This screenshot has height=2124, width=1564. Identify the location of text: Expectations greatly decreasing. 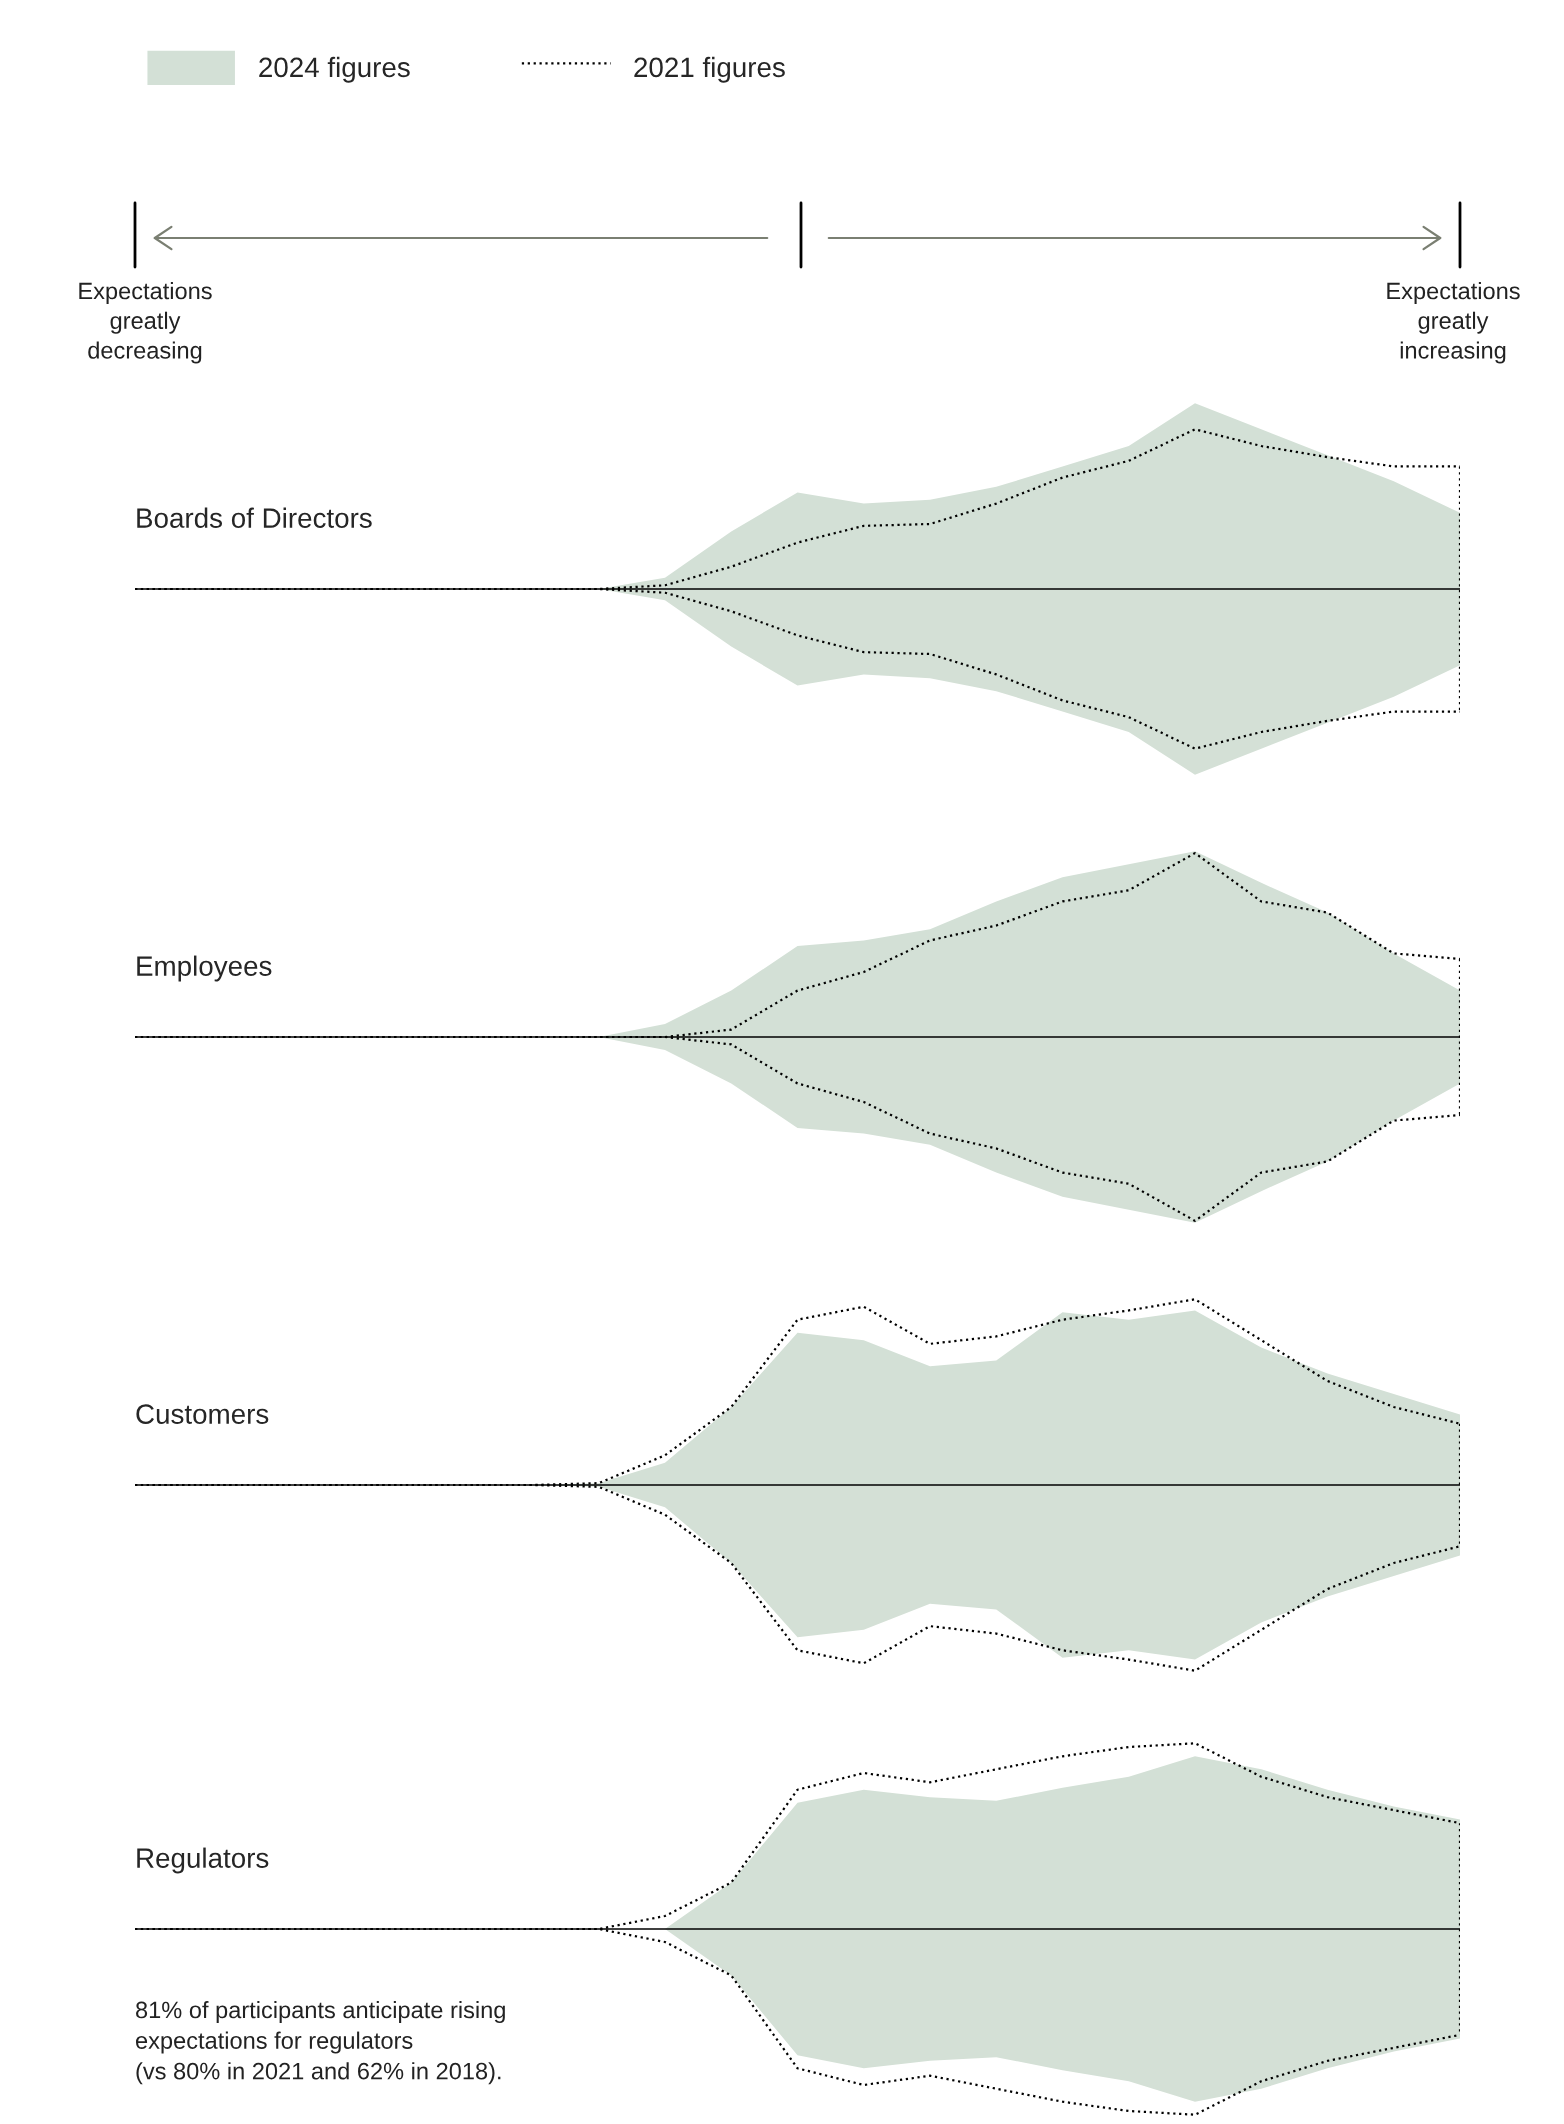
(145, 323).